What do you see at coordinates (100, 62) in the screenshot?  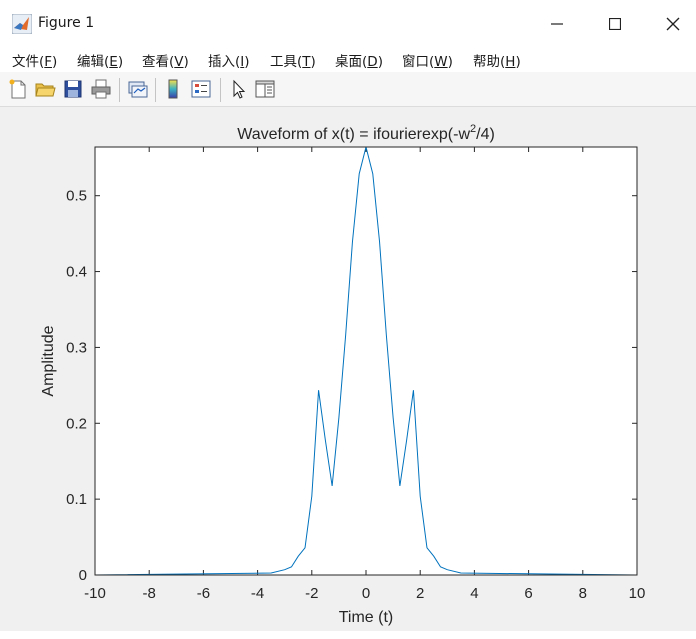 I see `menu-edit: 编辑(E)` at bounding box center [100, 62].